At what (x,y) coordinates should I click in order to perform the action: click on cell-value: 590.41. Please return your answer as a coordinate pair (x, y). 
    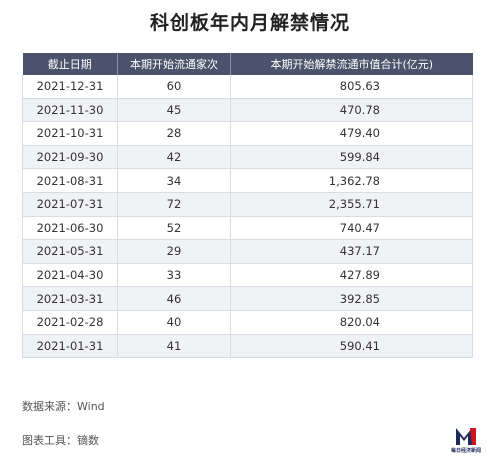
    Looking at the image, I should click on (351, 346).